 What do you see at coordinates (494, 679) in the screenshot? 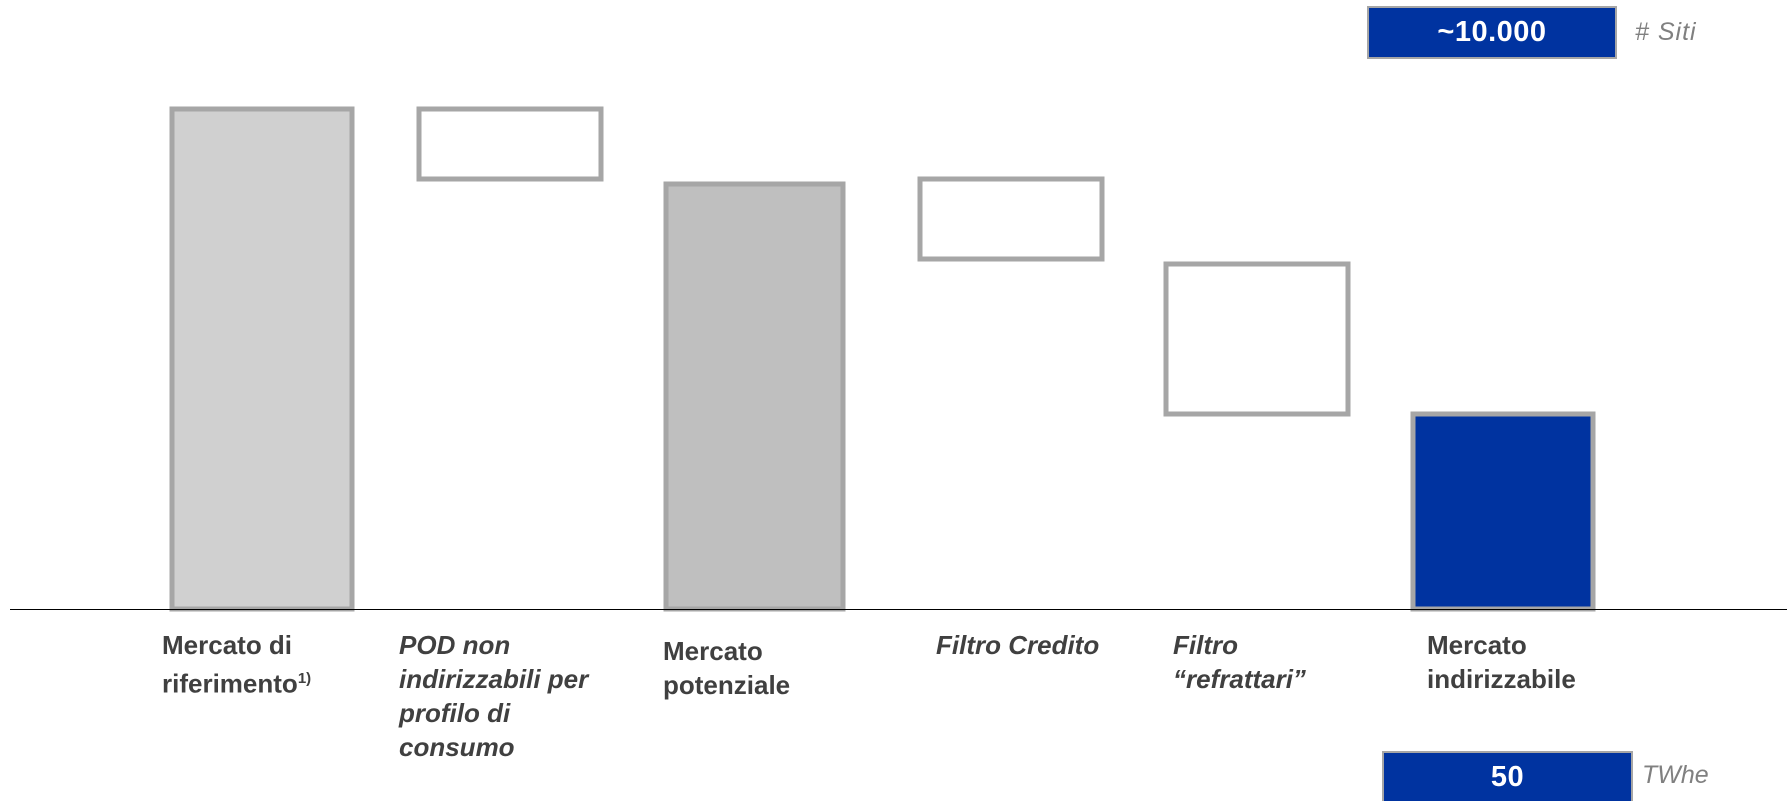
I see `category-label-line: indirizzabili per` at bounding box center [494, 679].